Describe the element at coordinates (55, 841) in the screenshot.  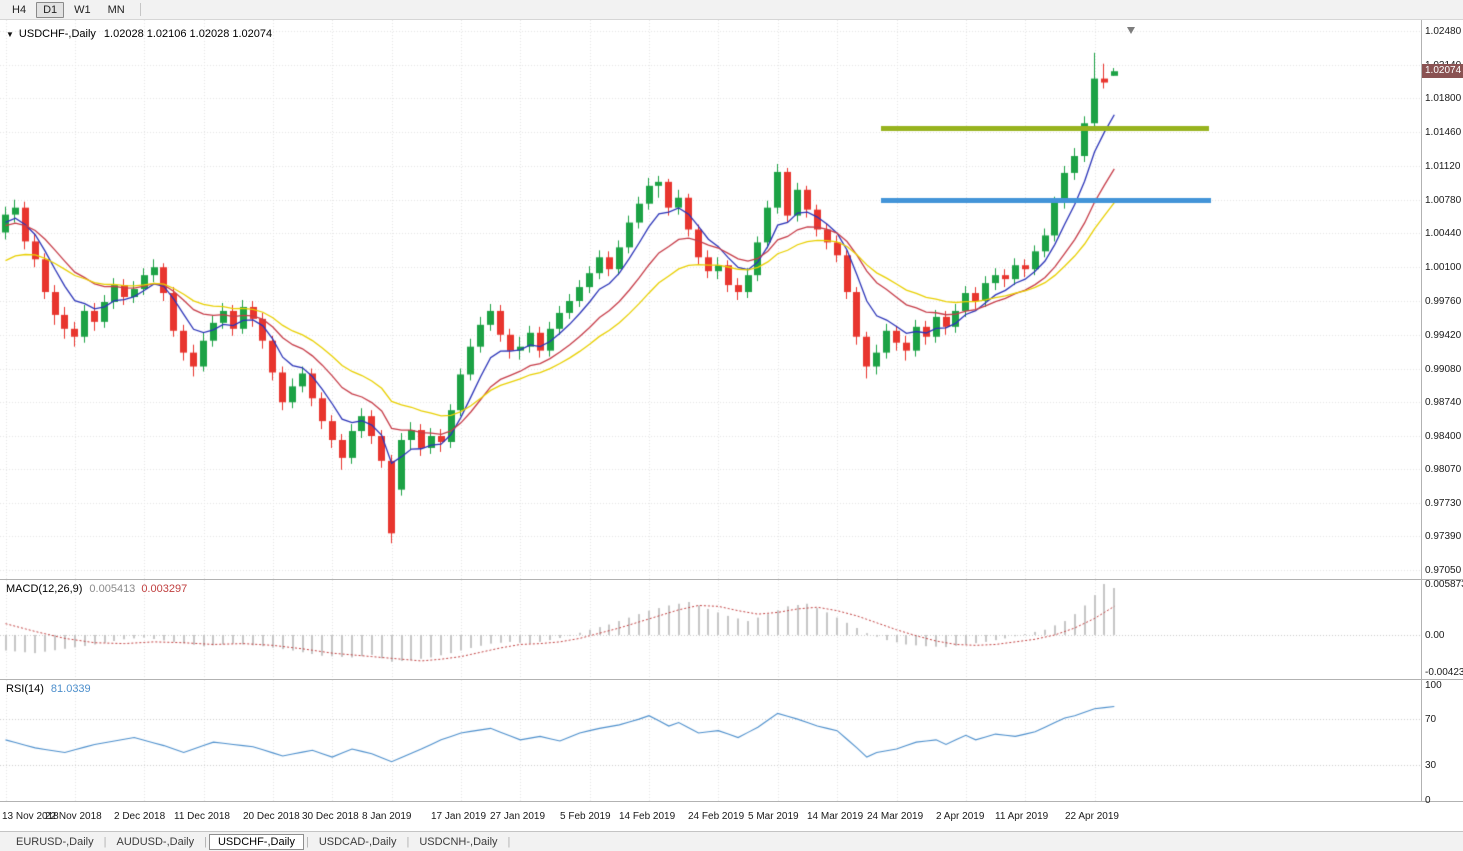
I see `chart-tab-eurusd: EURUSD-,Daily` at that location.